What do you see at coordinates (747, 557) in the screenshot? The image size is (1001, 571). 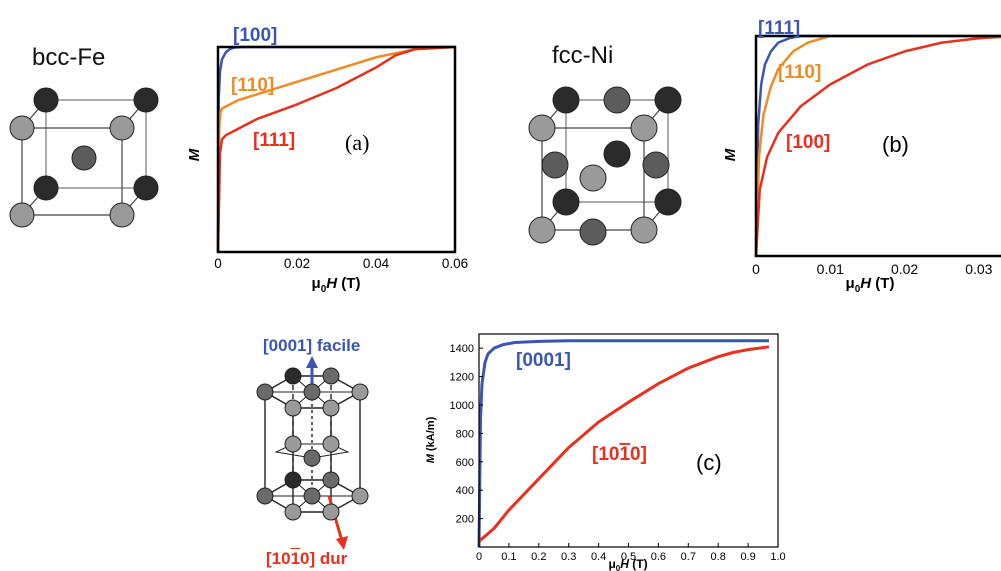 I see `x-tick-label: 0.9` at bounding box center [747, 557].